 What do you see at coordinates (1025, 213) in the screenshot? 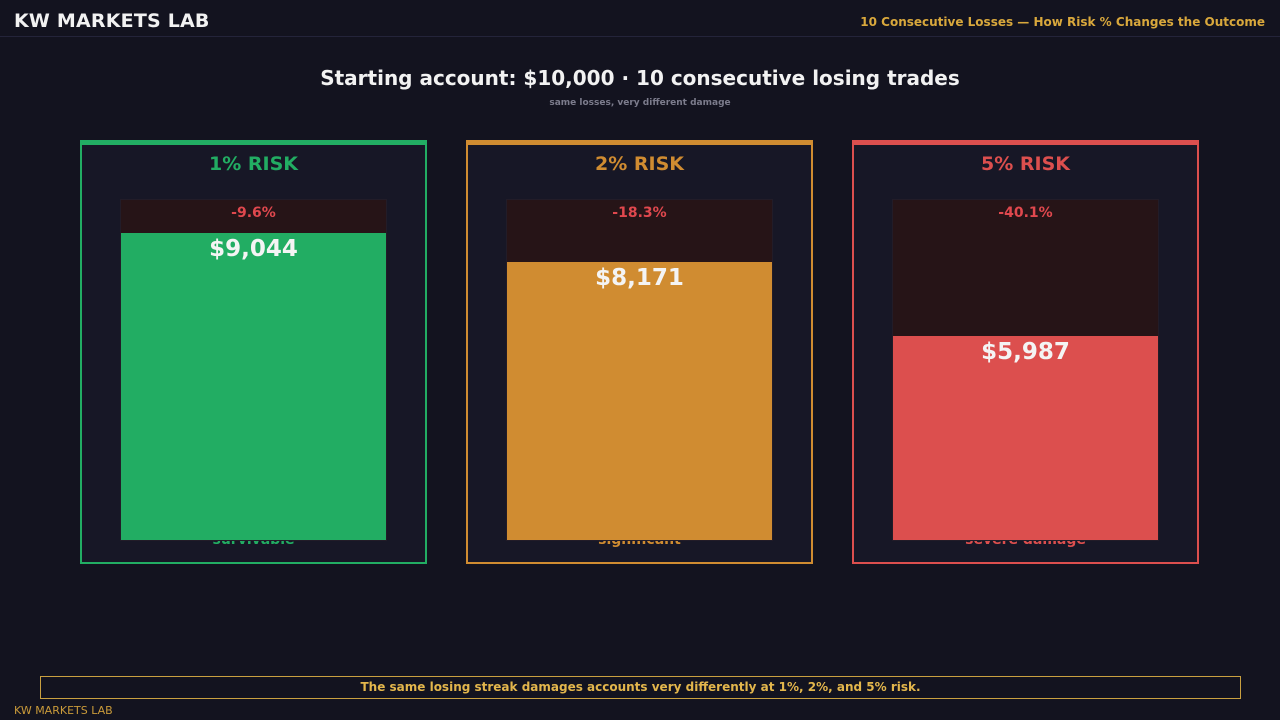
I see `loss-percent-label: -40.1%` at bounding box center [1025, 213].